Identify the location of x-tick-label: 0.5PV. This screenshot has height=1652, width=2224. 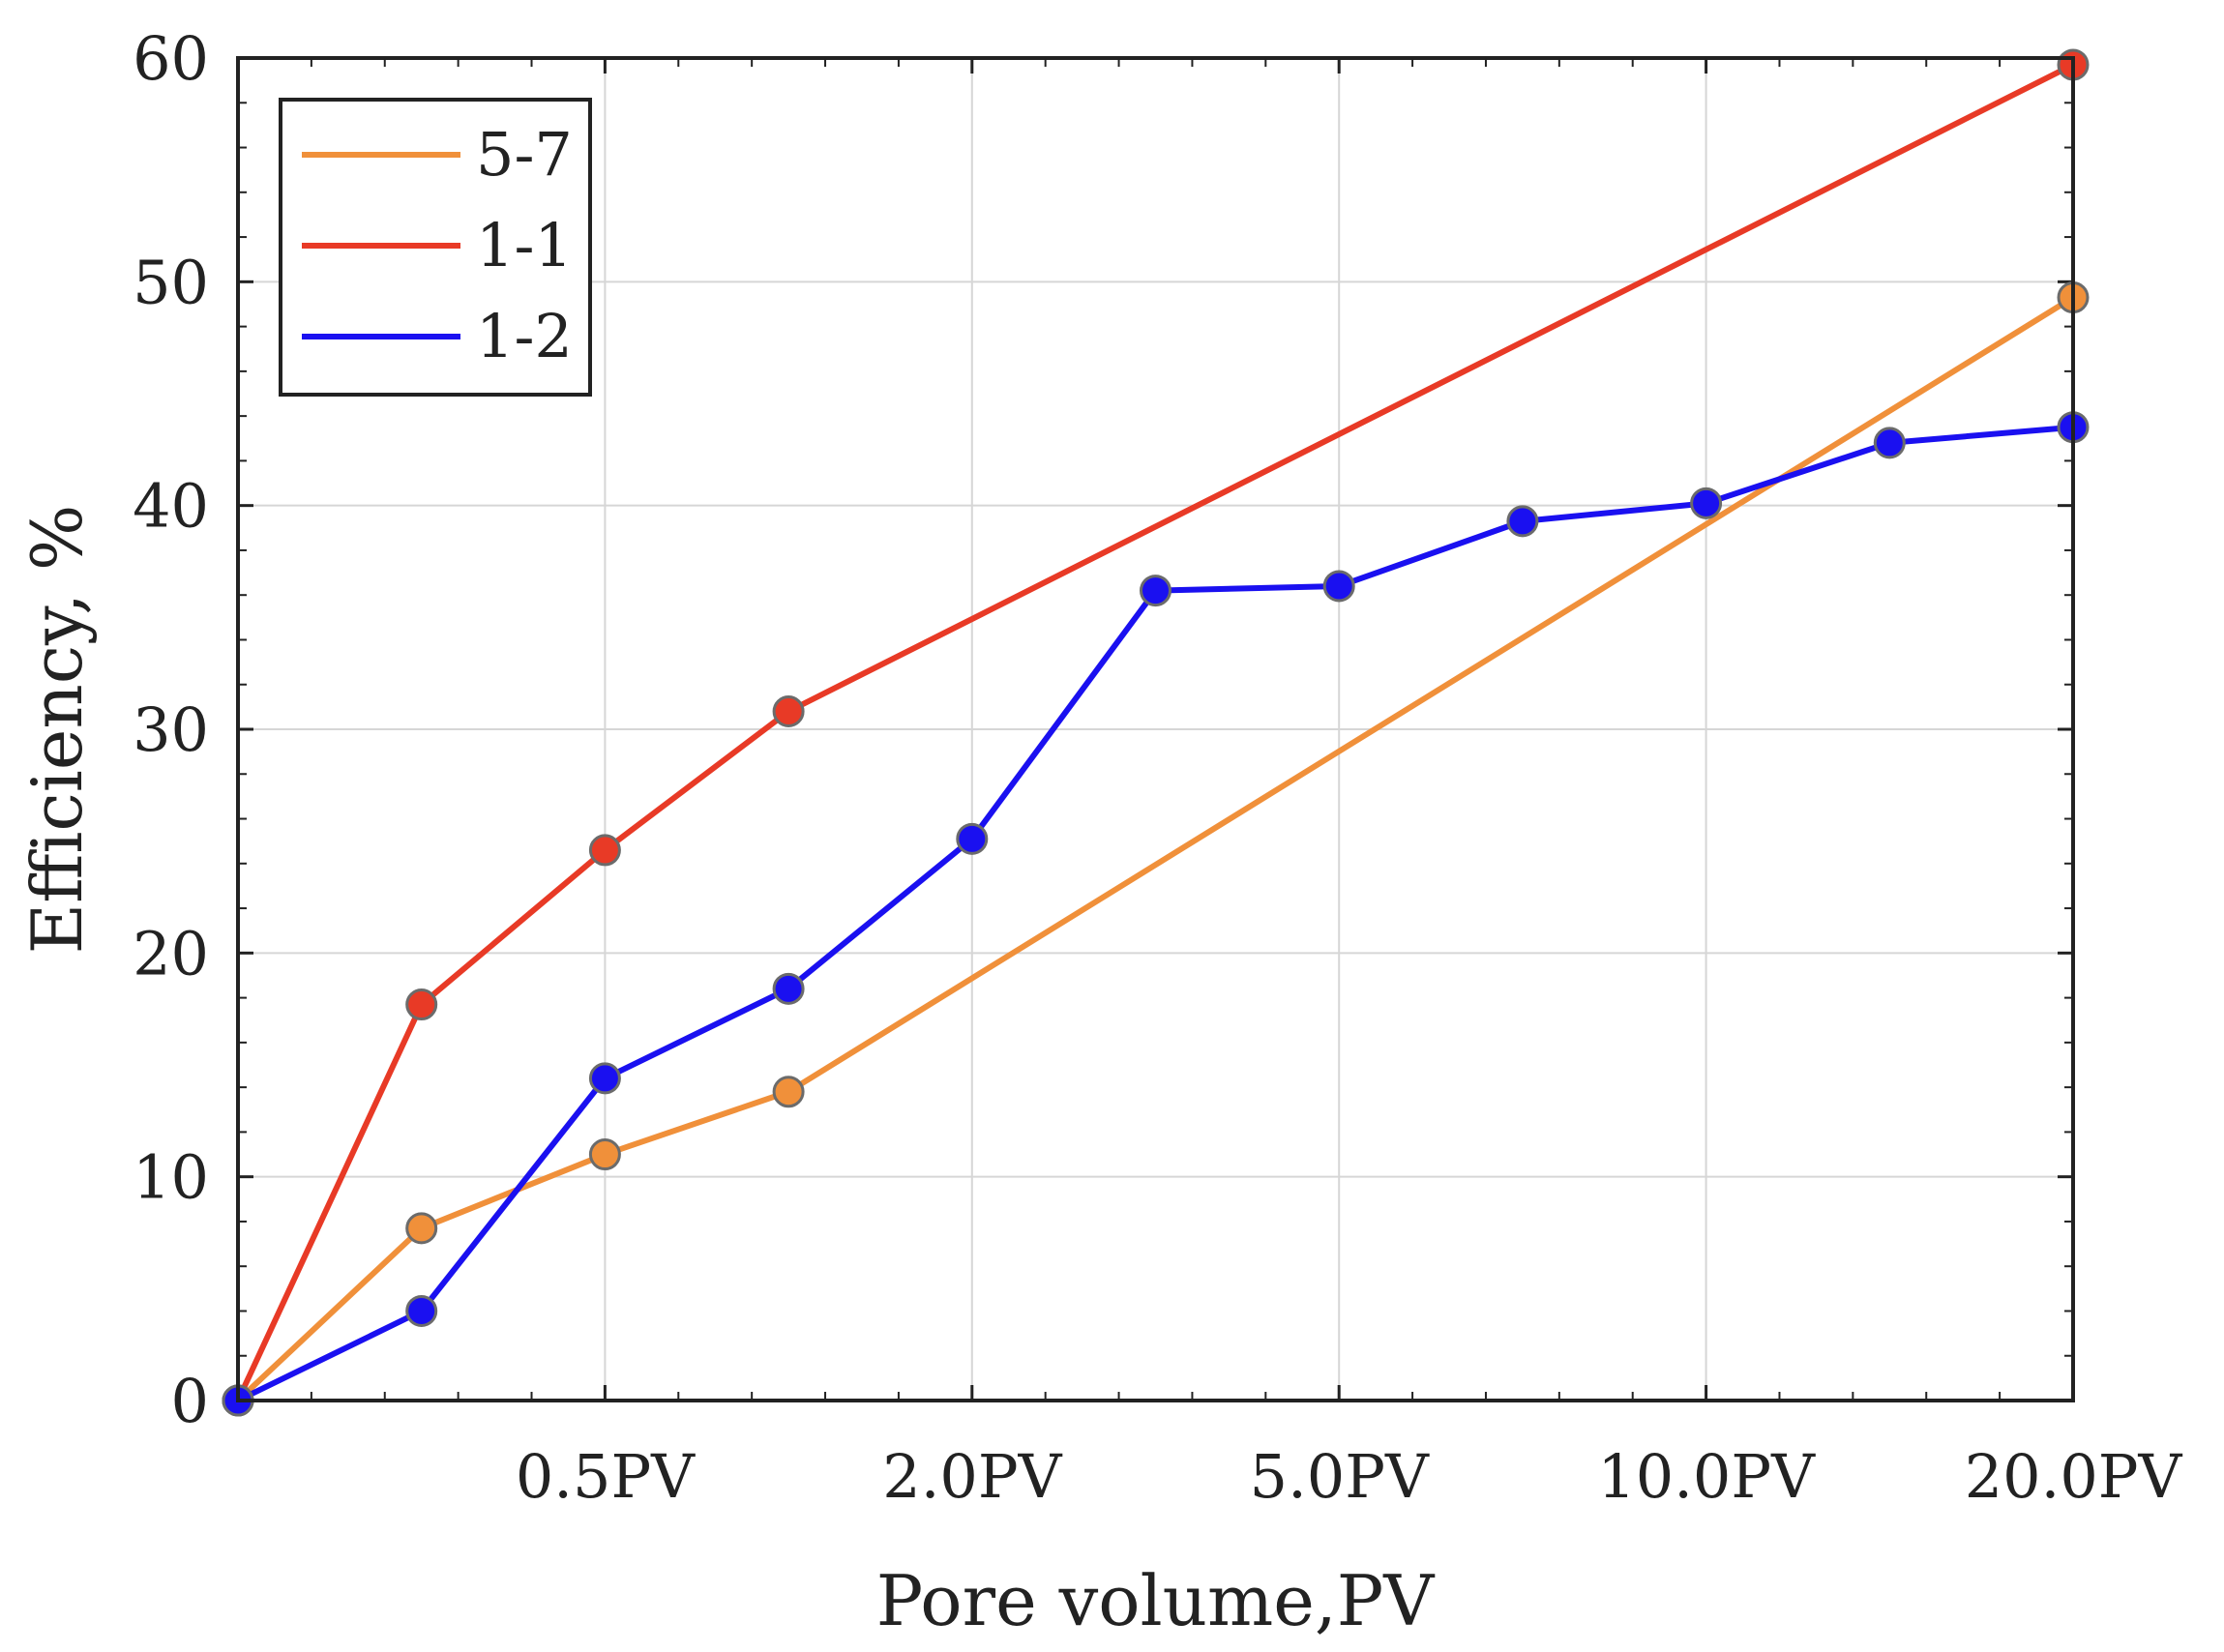
(606, 1476).